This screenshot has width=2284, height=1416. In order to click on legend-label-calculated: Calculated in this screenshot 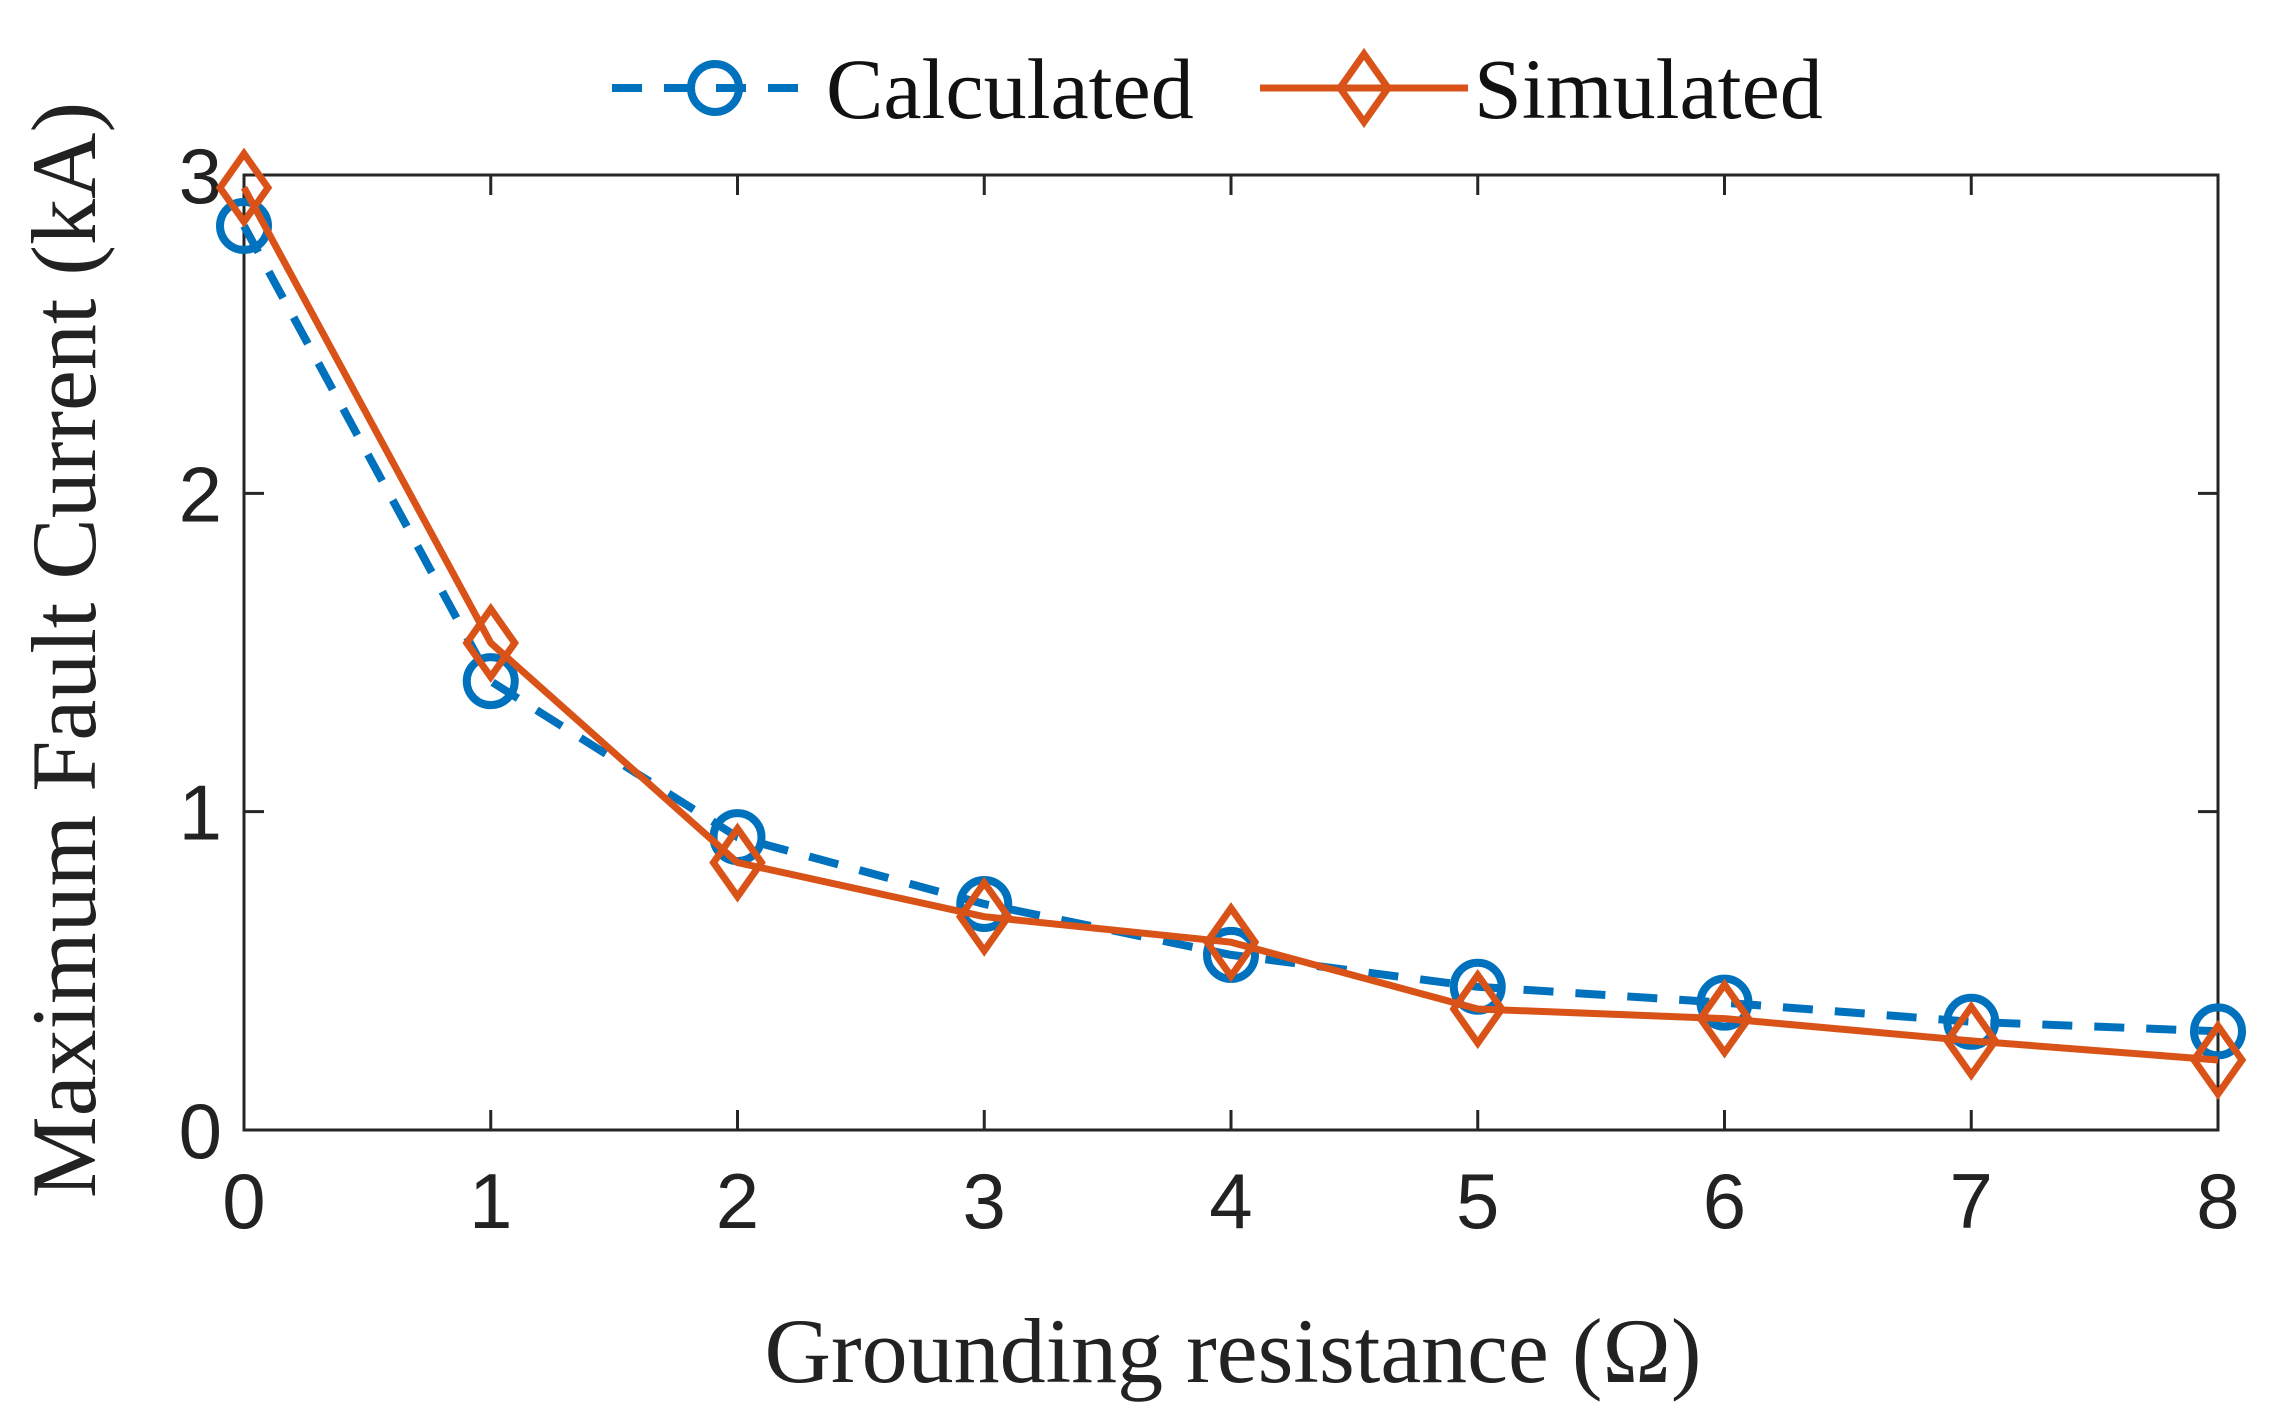, I will do `click(1010, 89)`.